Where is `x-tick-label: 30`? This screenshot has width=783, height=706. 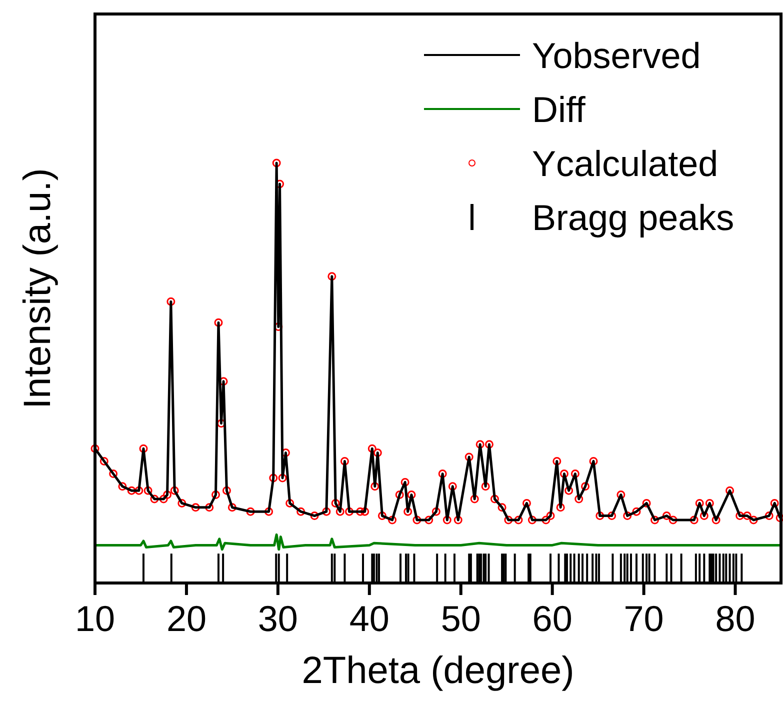 x-tick-label: 30 is located at coordinates (278, 618).